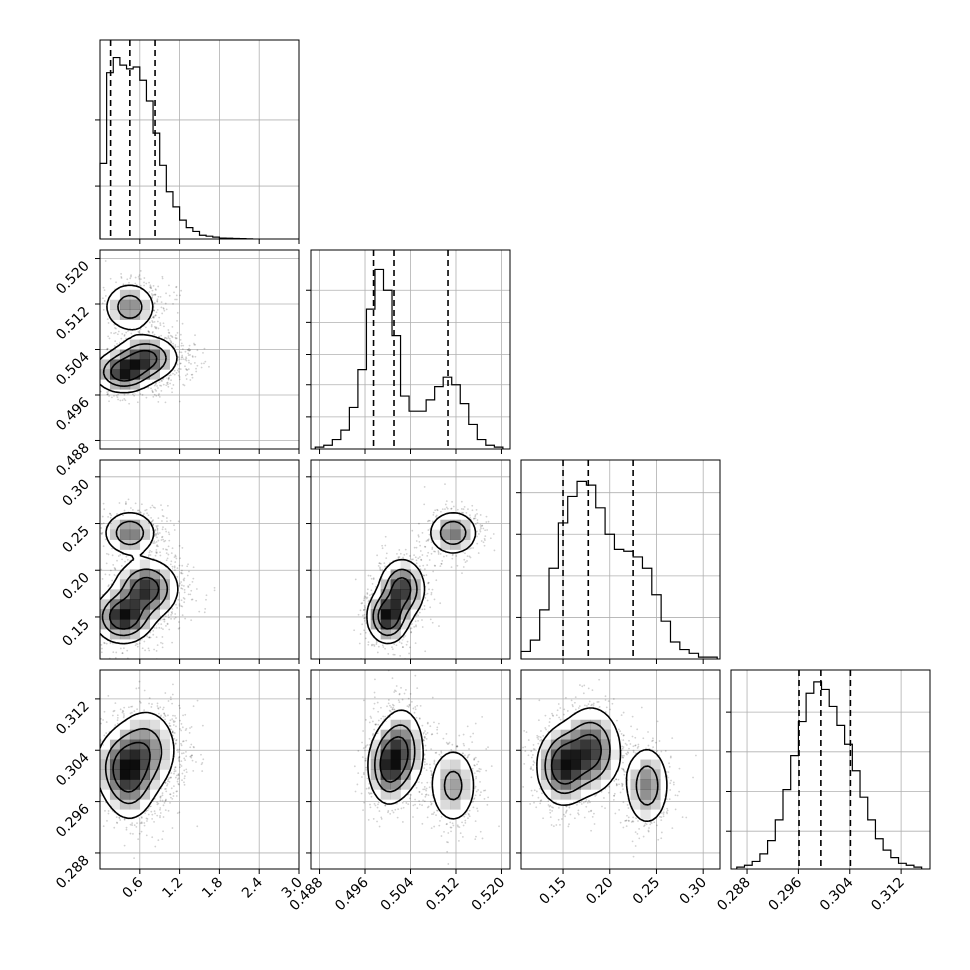 This screenshot has width=970, height=970. What do you see at coordinates (424, 571) in the screenshot?
I see `panel-content` at bounding box center [424, 571].